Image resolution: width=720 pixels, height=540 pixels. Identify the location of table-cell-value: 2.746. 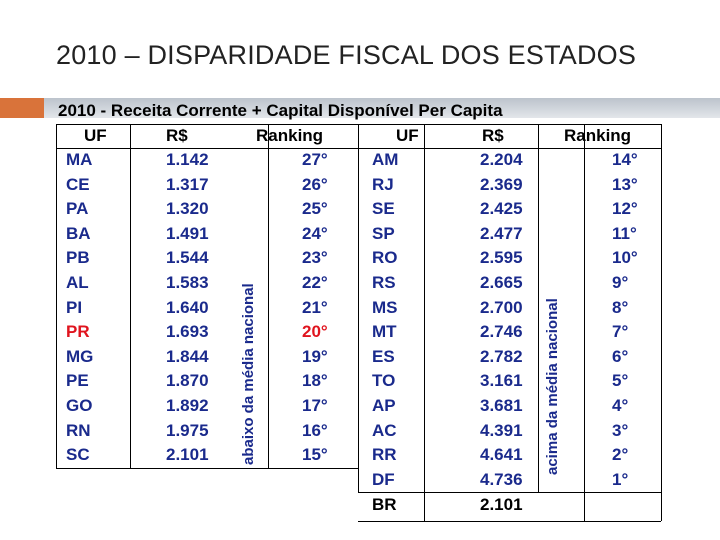
(501, 332).